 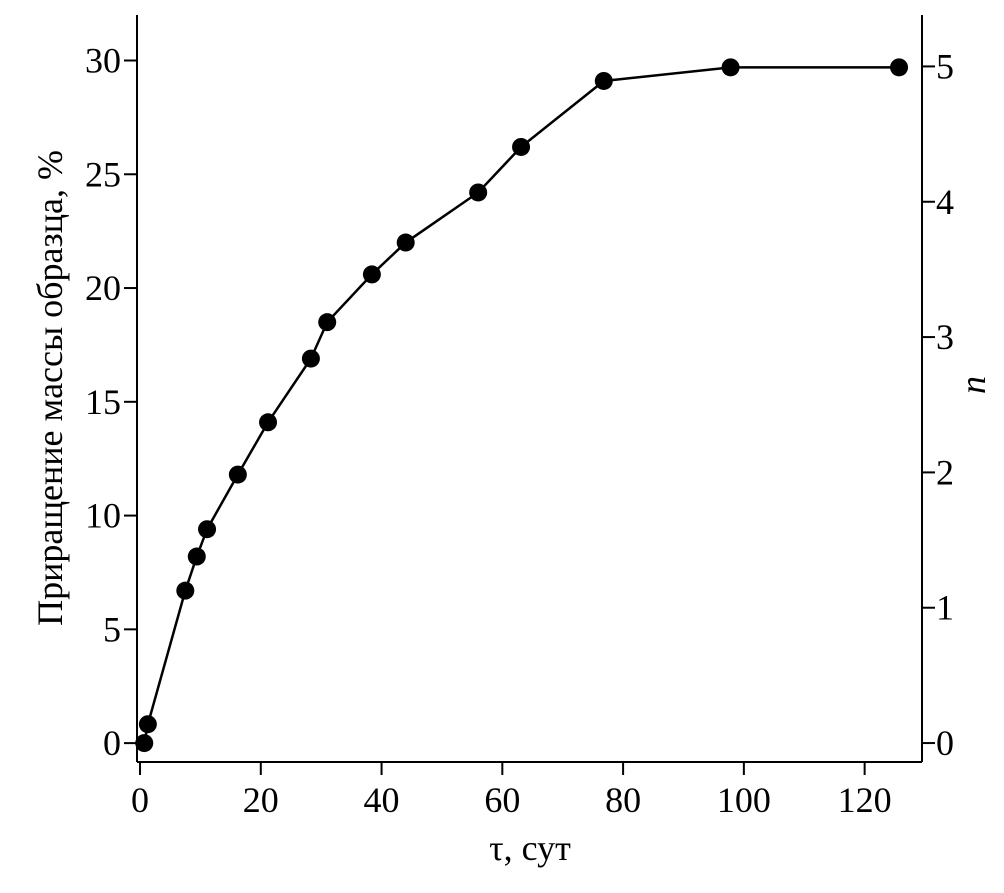 I want to click on x-tick-label: 60, so click(x=502, y=800).